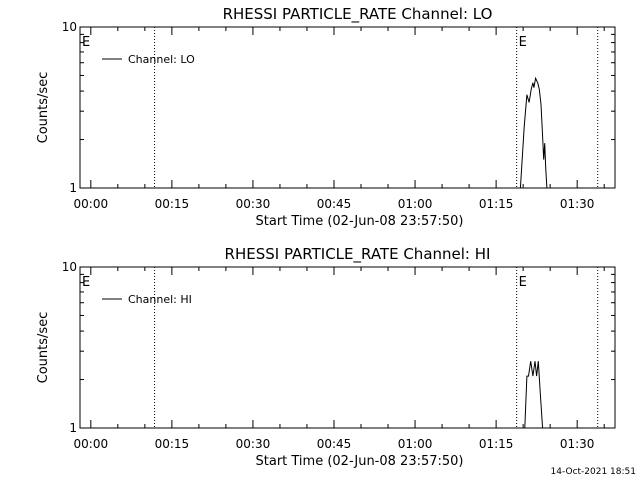  What do you see at coordinates (358, 14) in the screenshot?
I see `chart-title: RHESSI PARTICLE_RATE Channel: LO` at bounding box center [358, 14].